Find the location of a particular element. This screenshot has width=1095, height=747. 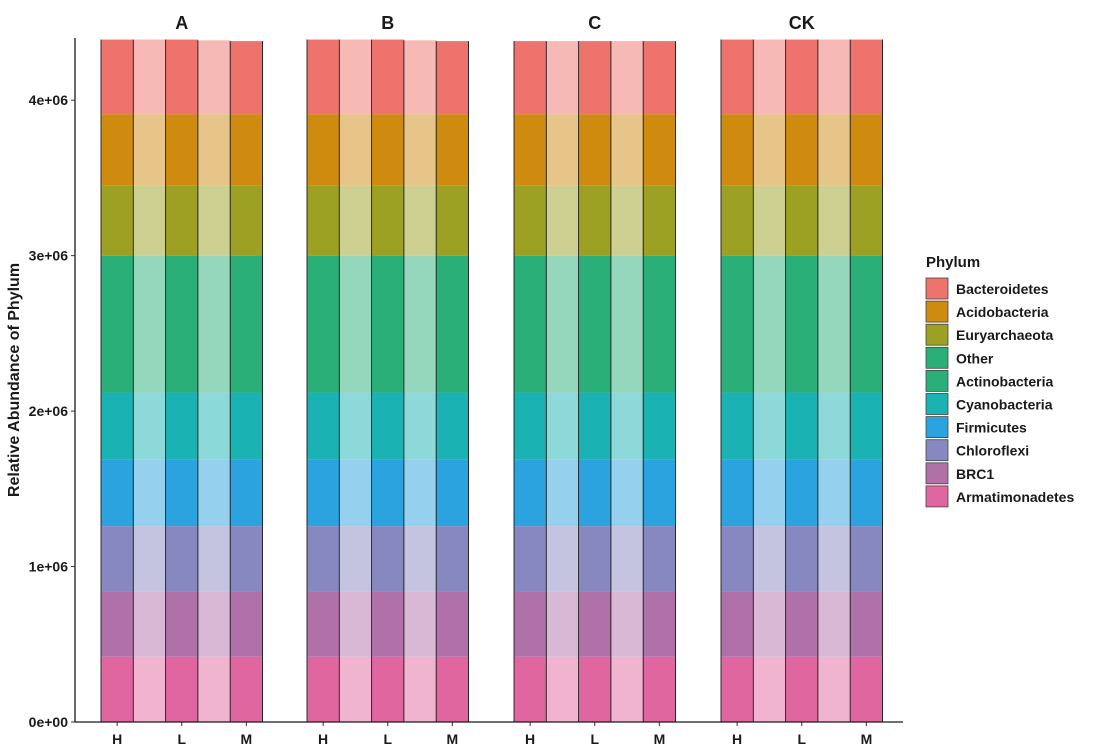

legend-title: Phylum is located at coordinates (953, 262).